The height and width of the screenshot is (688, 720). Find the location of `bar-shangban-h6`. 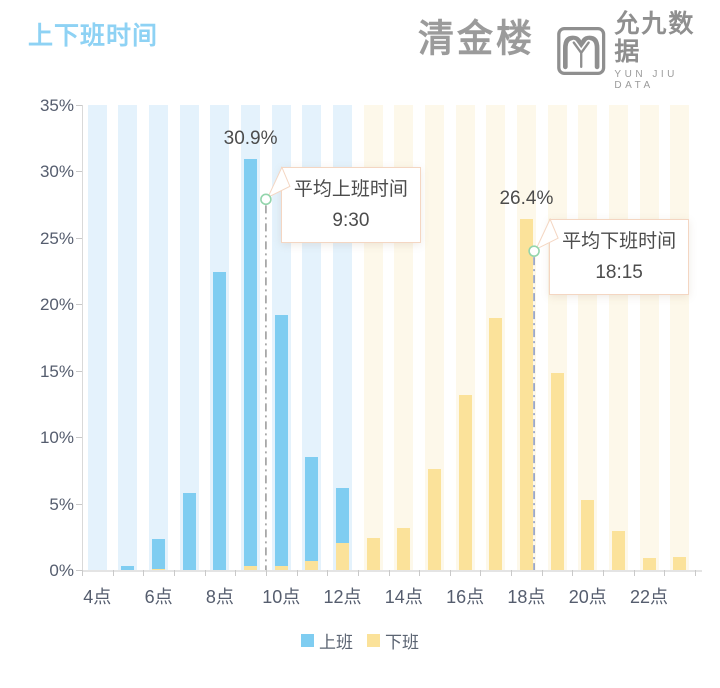

bar-shangban-h6 is located at coordinates (159, 554).